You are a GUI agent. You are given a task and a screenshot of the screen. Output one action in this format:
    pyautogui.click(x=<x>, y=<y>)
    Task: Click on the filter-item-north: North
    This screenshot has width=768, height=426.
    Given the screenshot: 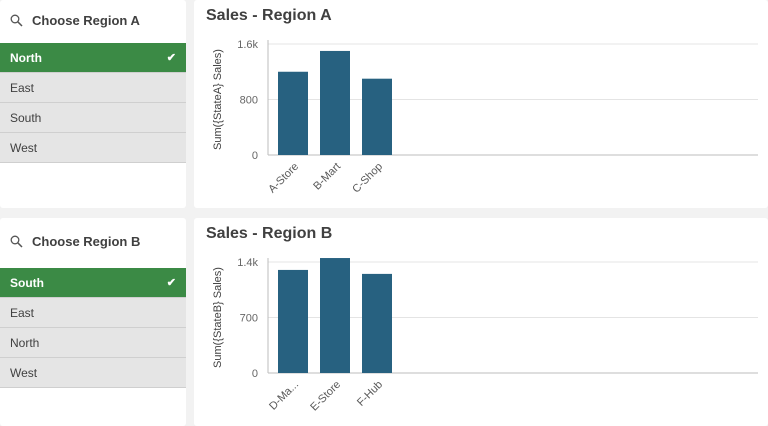 What is the action you would take?
    pyautogui.click(x=93, y=343)
    